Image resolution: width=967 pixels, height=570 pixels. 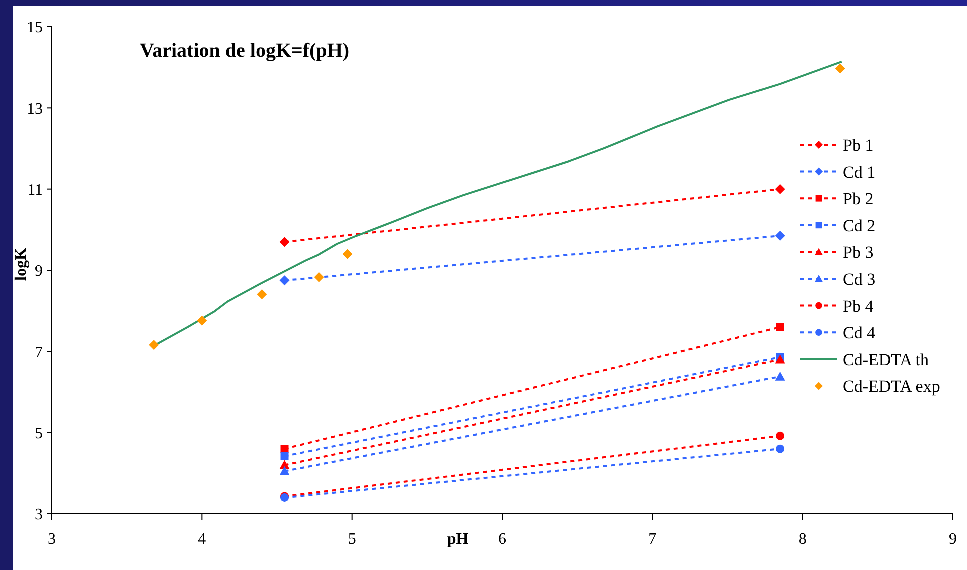 What do you see at coordinates (39, 515) in the screenshot?
I see `y-tick-label: 3` at bounding box center [39, 515].